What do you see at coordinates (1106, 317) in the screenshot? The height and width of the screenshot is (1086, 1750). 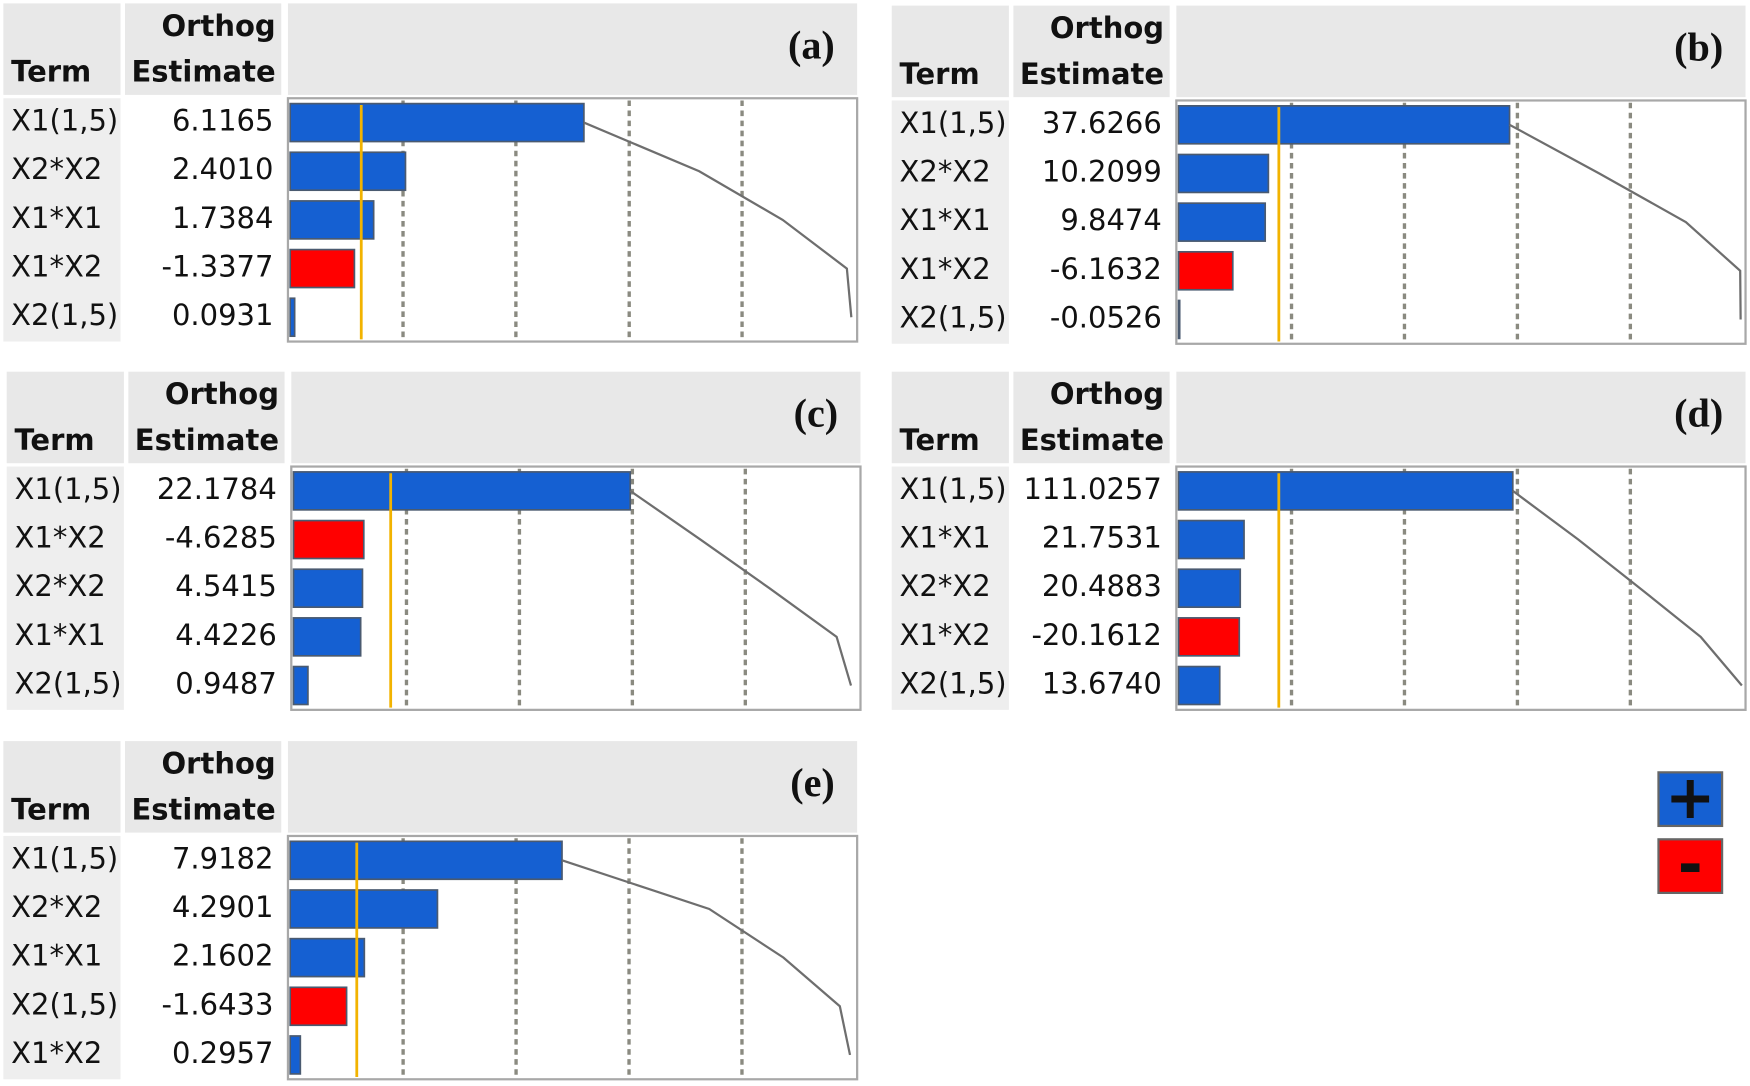 I see `estimate-label: -0.0526` at bounding box center [1106, 317].